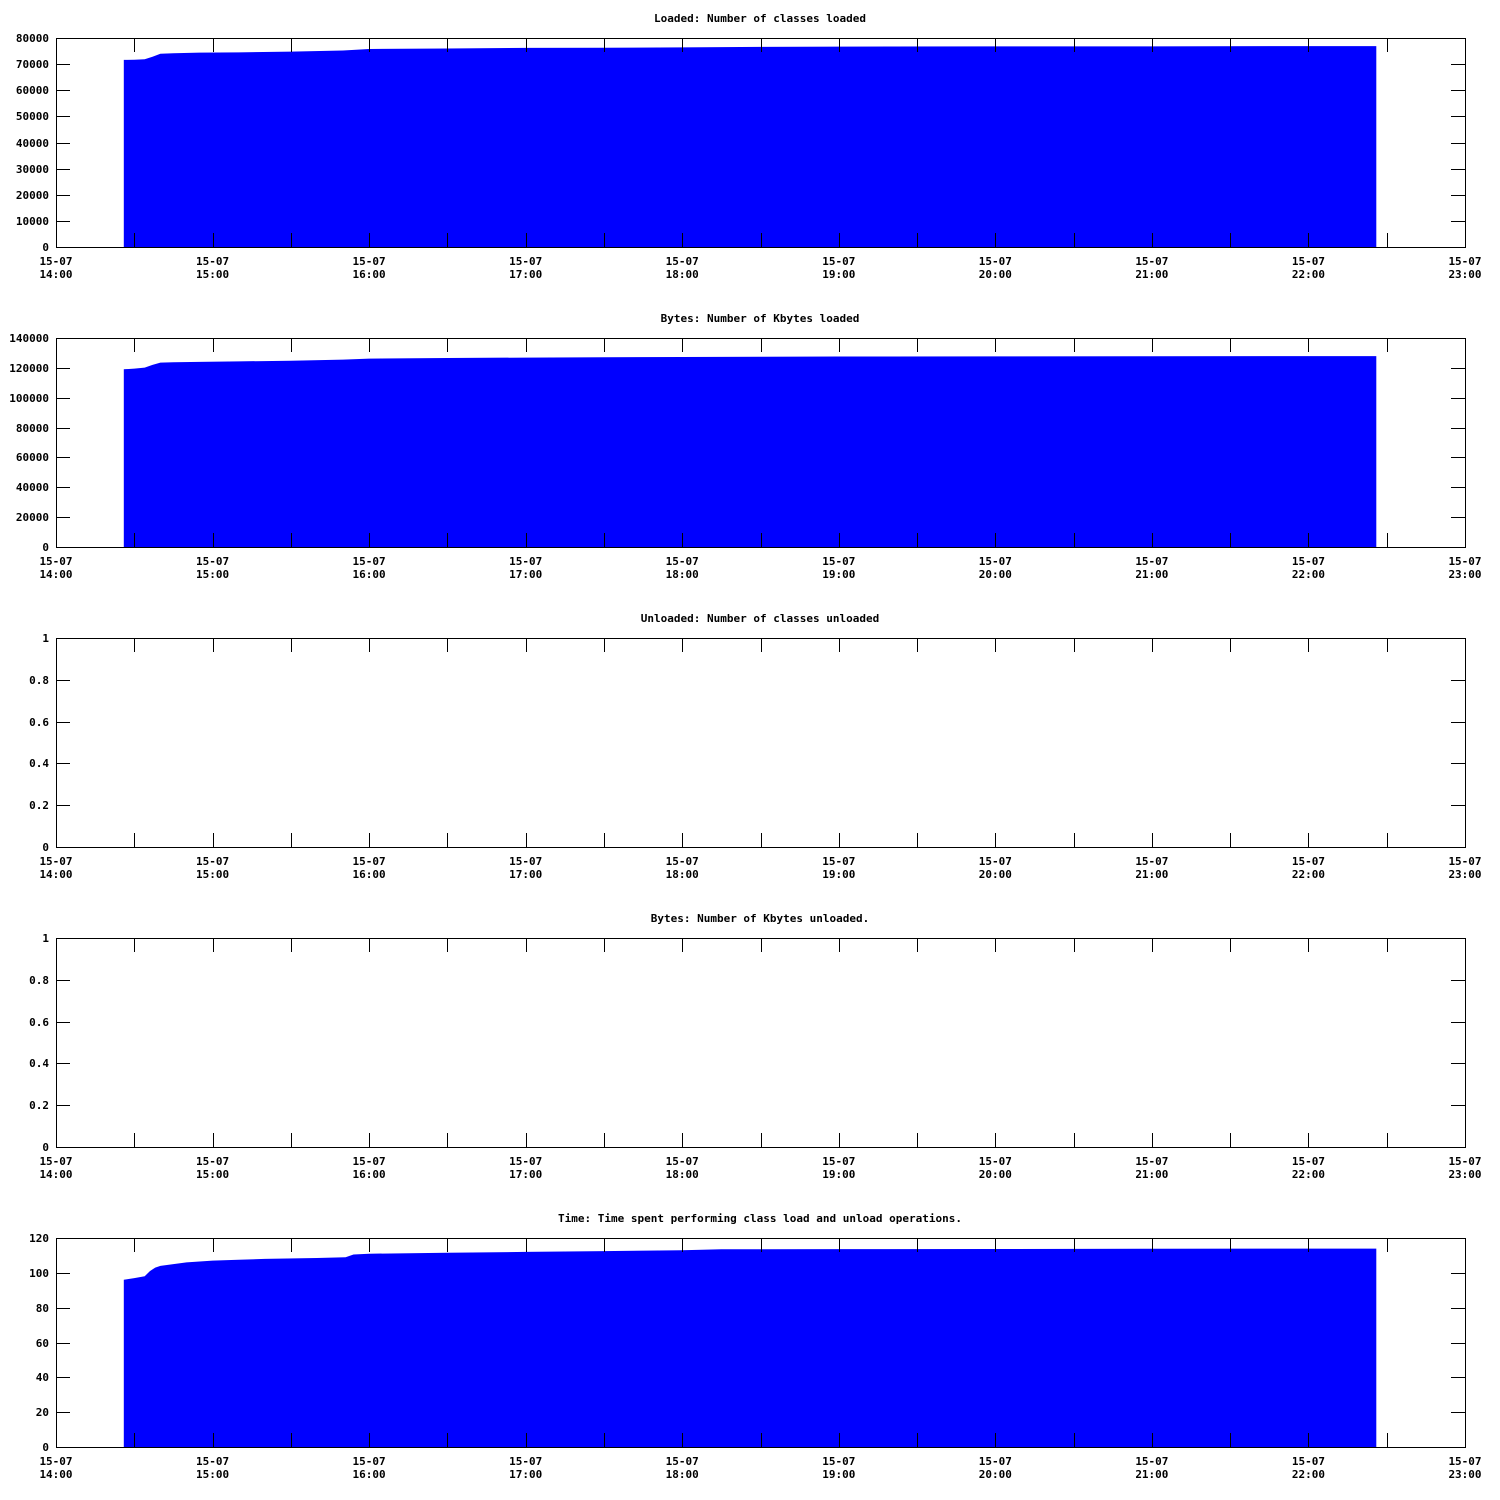 This screenshot has height=1500, width=1500. Describe the element at coordinates (42, 1377) in the screenshot. I see `y-tick-label: 40` at that location.